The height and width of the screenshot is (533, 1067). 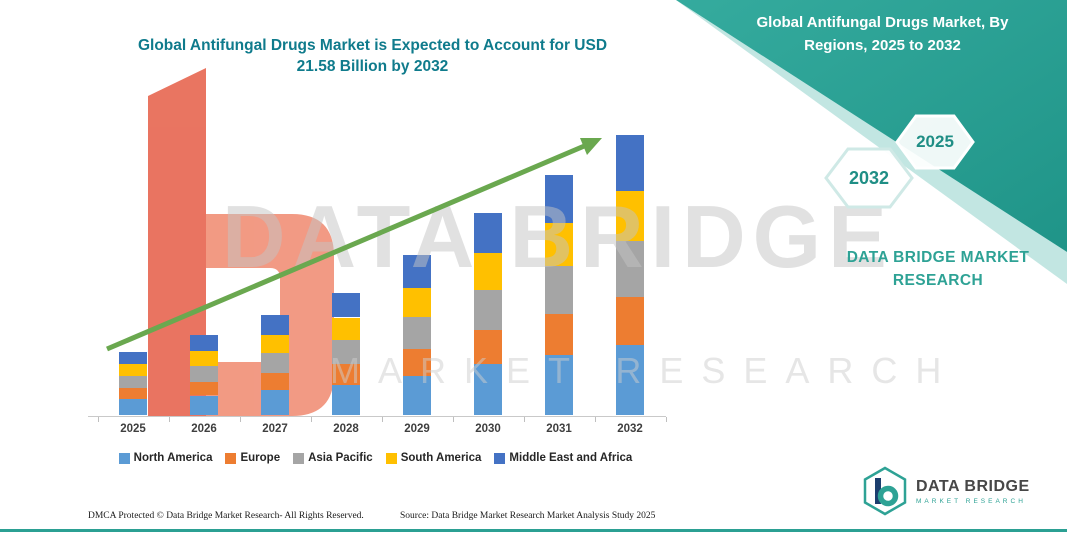 What do you see at coordinates (559, 429) in the screenshot?
I see `x-axis-label-2031: 2031` at bounding box center [559, 429].